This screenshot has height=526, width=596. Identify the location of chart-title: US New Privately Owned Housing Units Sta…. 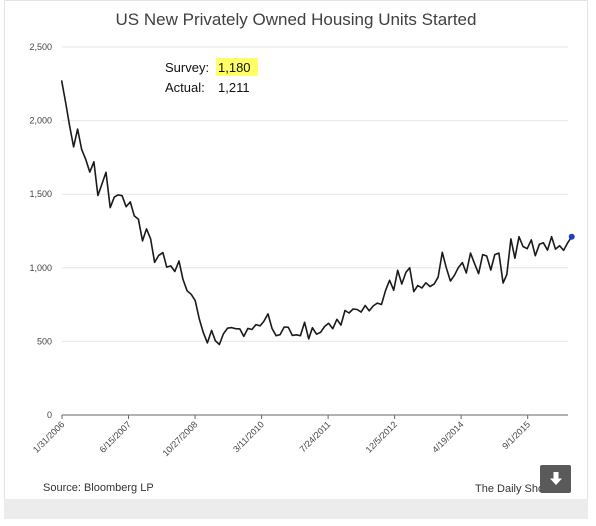
(296, 19).